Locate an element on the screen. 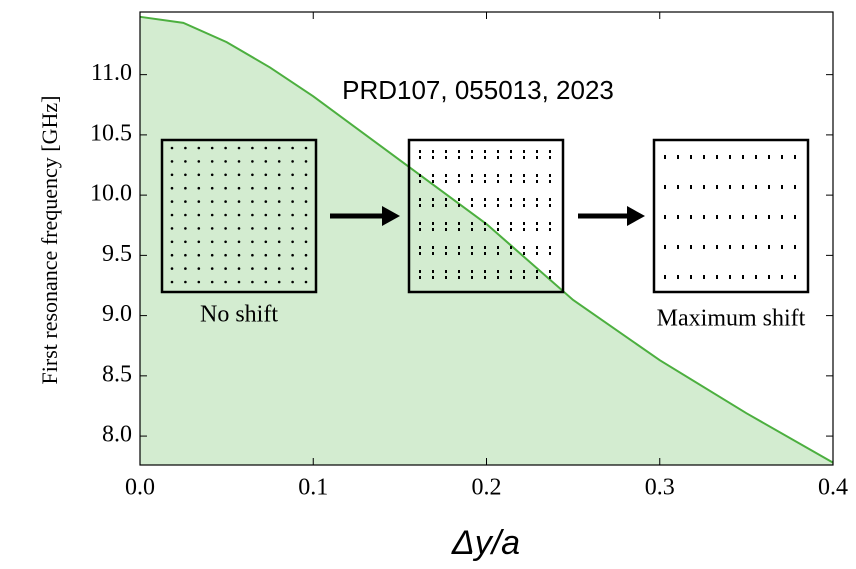  x-tick-label: 0.2 is located at coordinates (487, 488).